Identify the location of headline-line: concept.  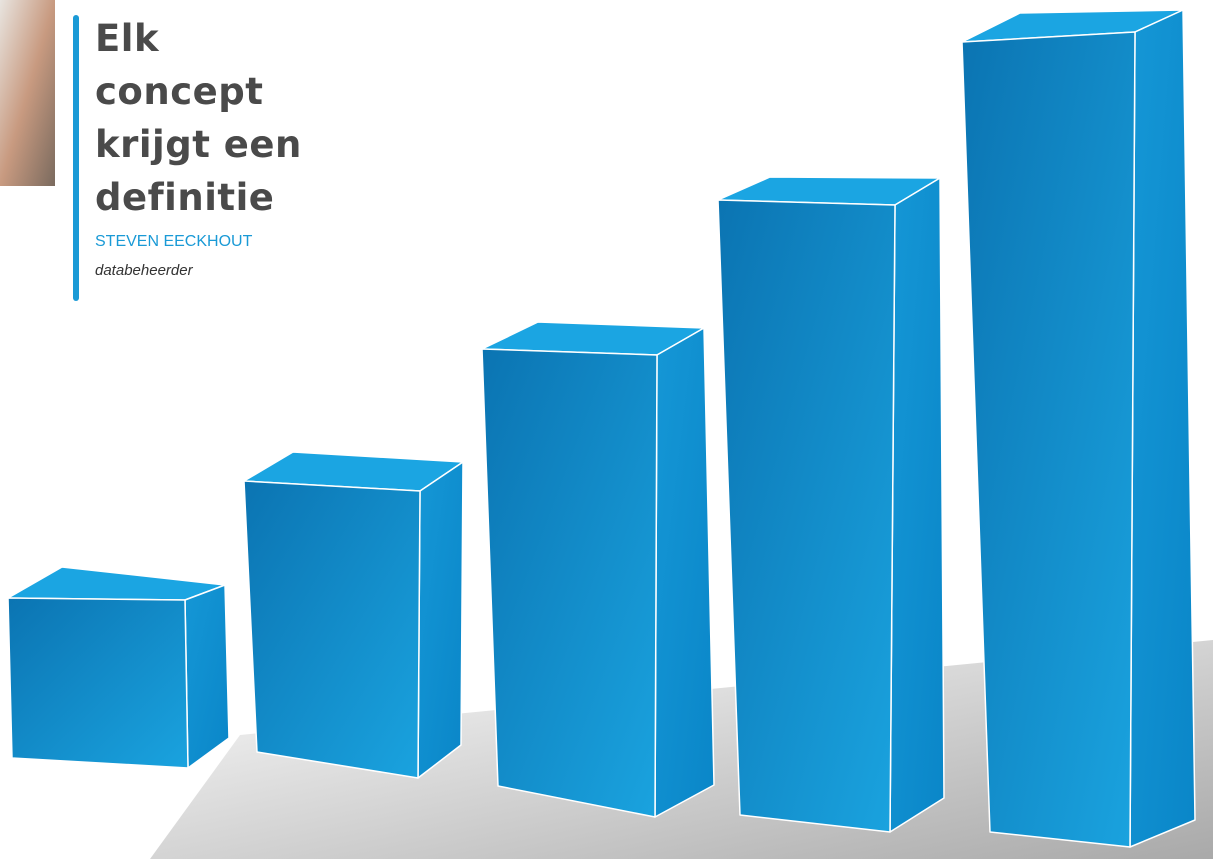
(179, 91).